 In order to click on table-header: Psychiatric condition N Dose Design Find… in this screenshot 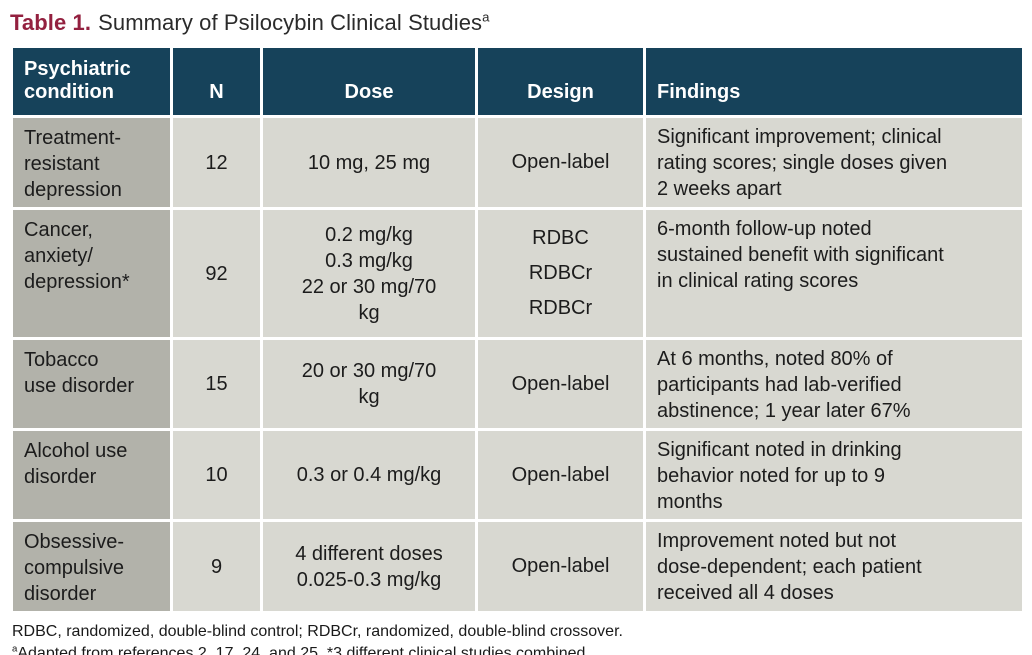, I will do `click(517, 82)`.